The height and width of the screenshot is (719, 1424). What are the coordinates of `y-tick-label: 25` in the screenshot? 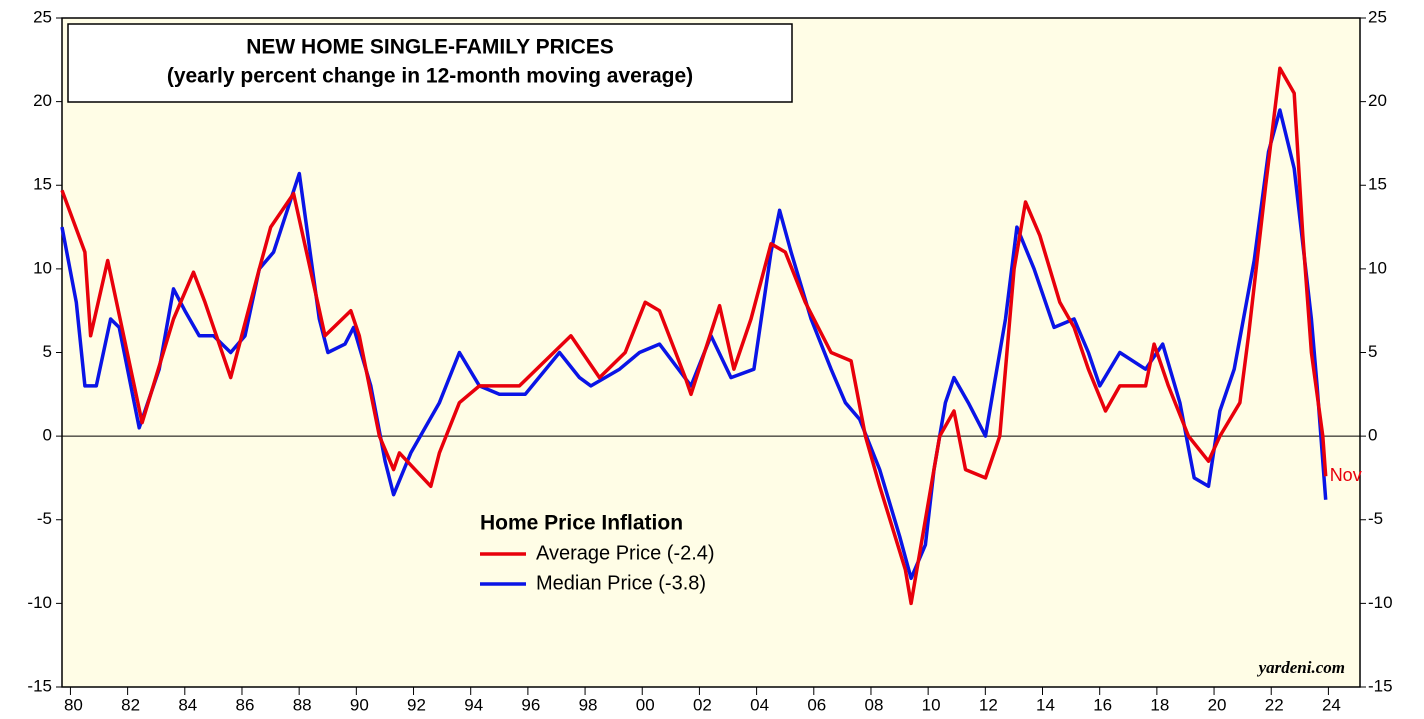 It's located at (42, 16).